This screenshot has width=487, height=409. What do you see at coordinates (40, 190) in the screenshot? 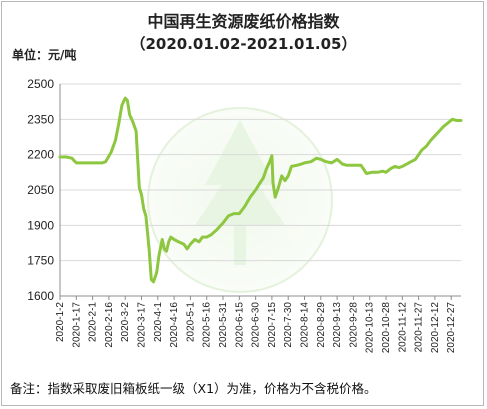
I see `y-tick-label: 2050` at bounding box center [40, 190].